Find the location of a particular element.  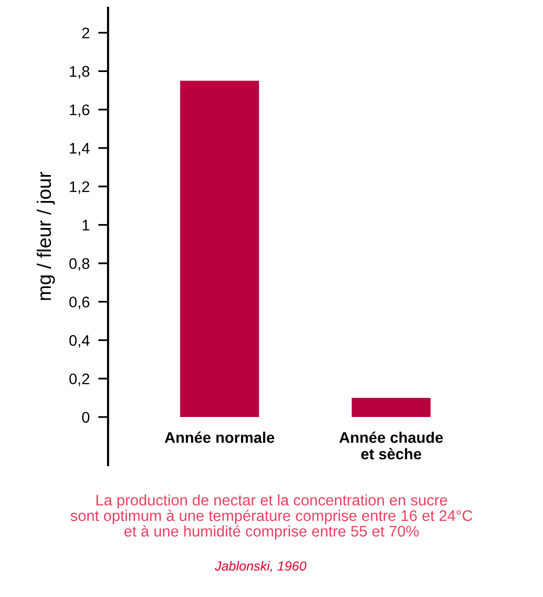

text: La production de nectar et la concentration en sucre sont optimum à une température comprise entre 16 et 24°C et à une humidité comprise entre 55 et 70% is located at coordinates (271, 517).